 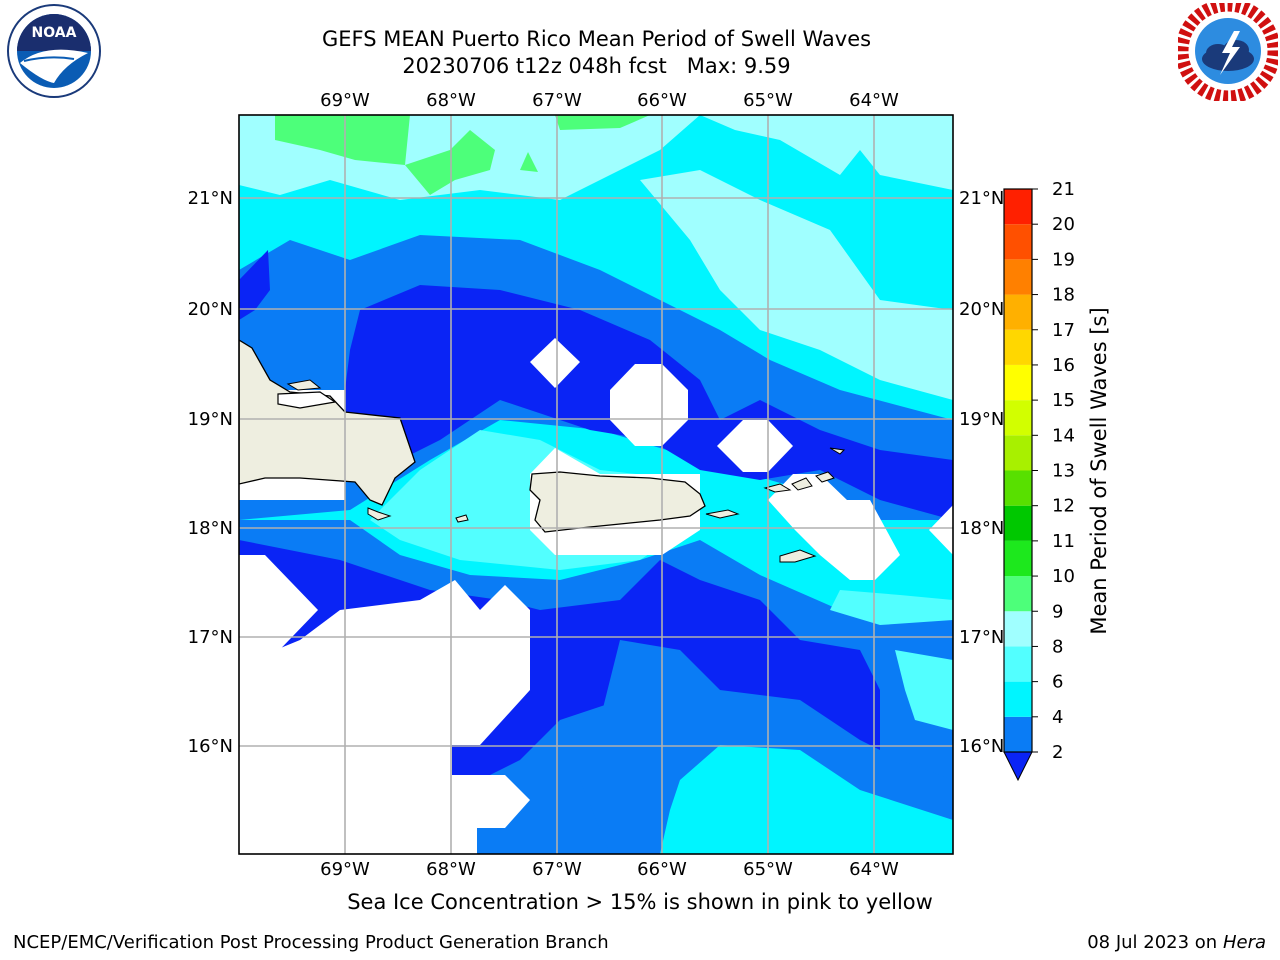 What do you see at coordinates (529, 162) in the screenshot?
I see `field-9-10-d` at bounding box center [529, 162].